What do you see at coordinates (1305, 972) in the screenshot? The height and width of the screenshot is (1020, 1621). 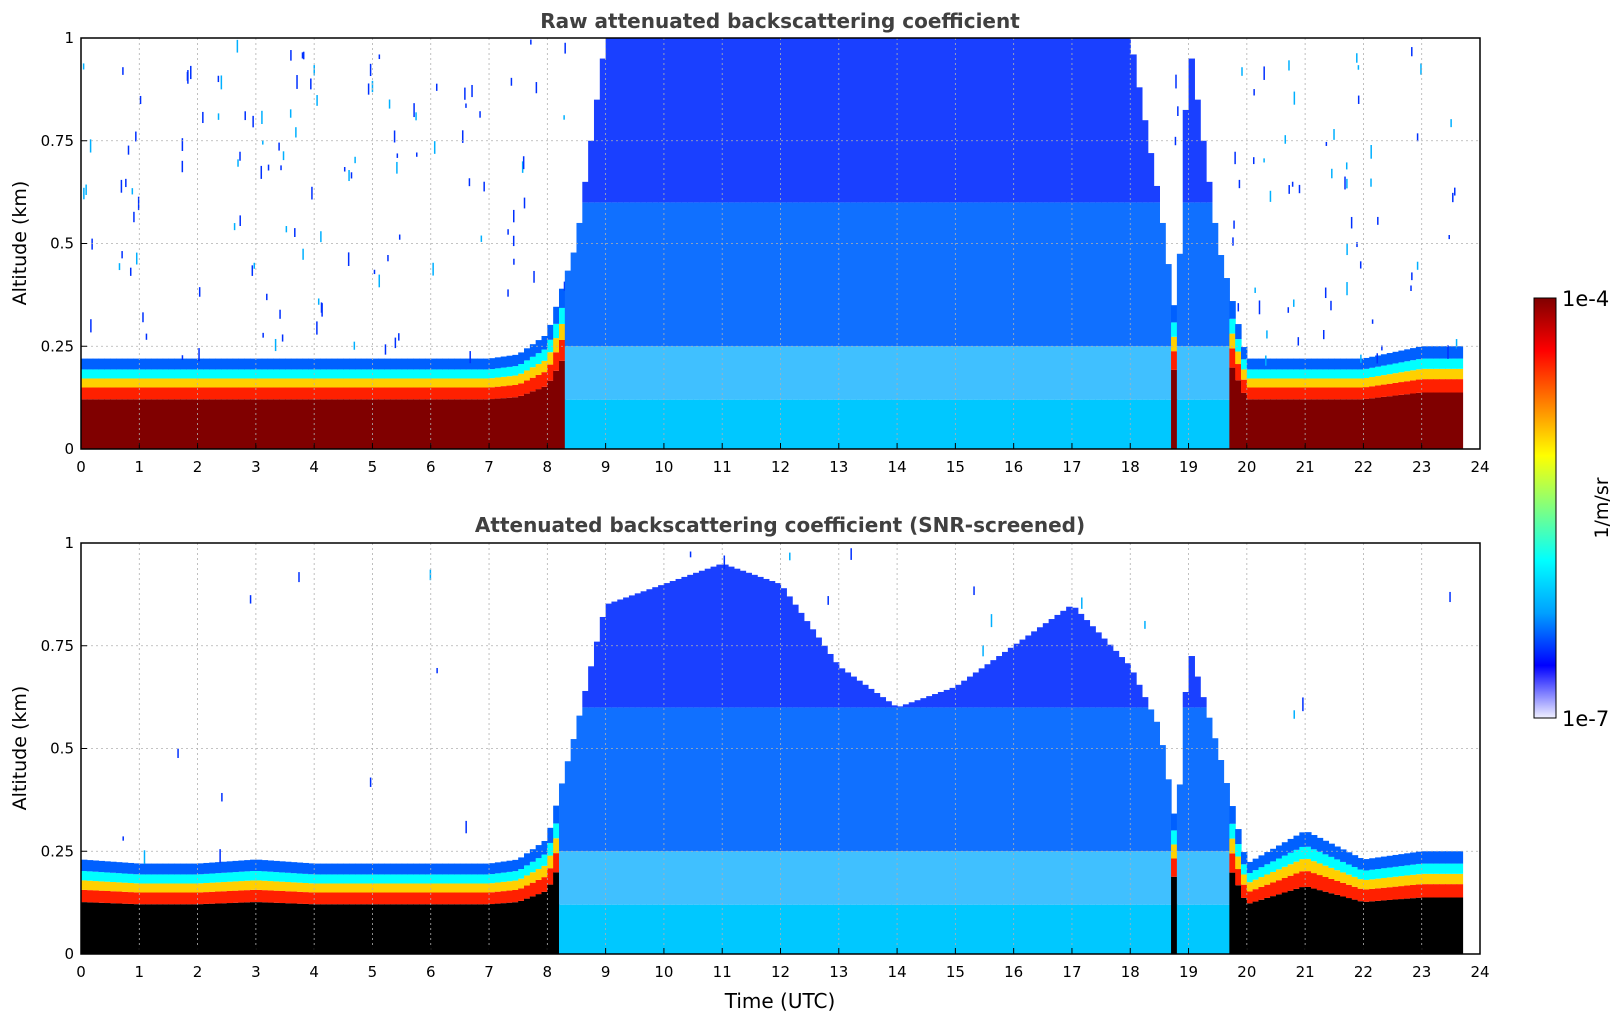 I see `x-tick-label: 21` at bounding box center [1305, 972].